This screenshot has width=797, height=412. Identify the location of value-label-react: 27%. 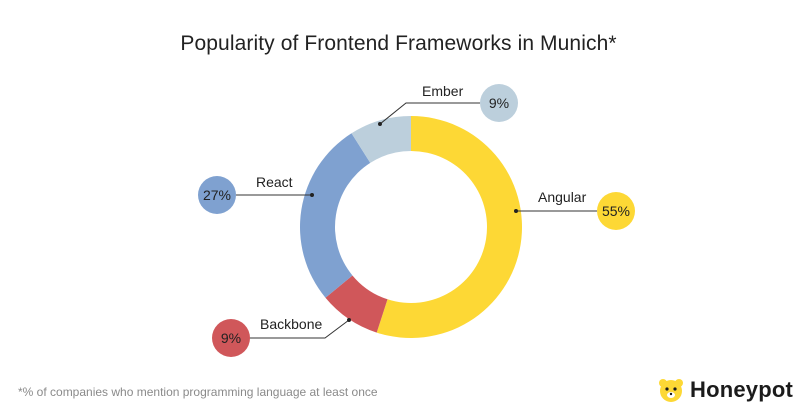
(217, 195).